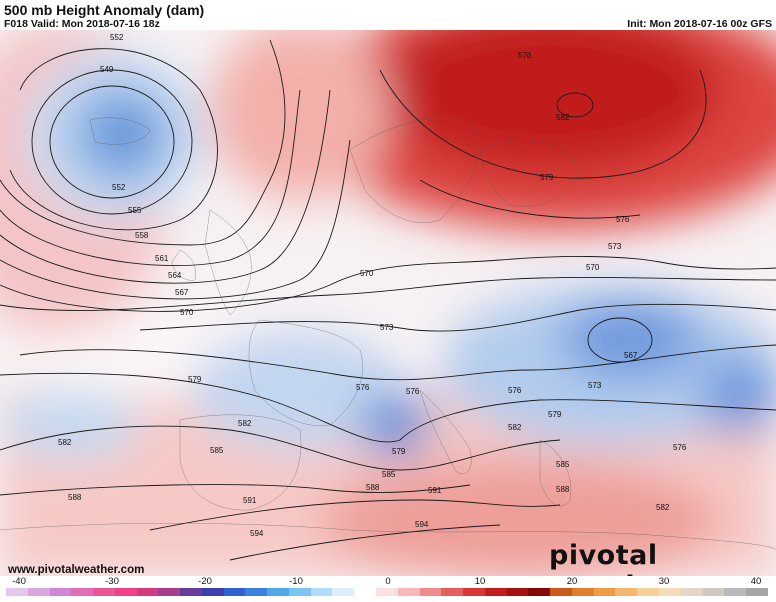 This screenshot has height=602, width=776. I want to click on colorbar-tick: -20, so click(205, 581).